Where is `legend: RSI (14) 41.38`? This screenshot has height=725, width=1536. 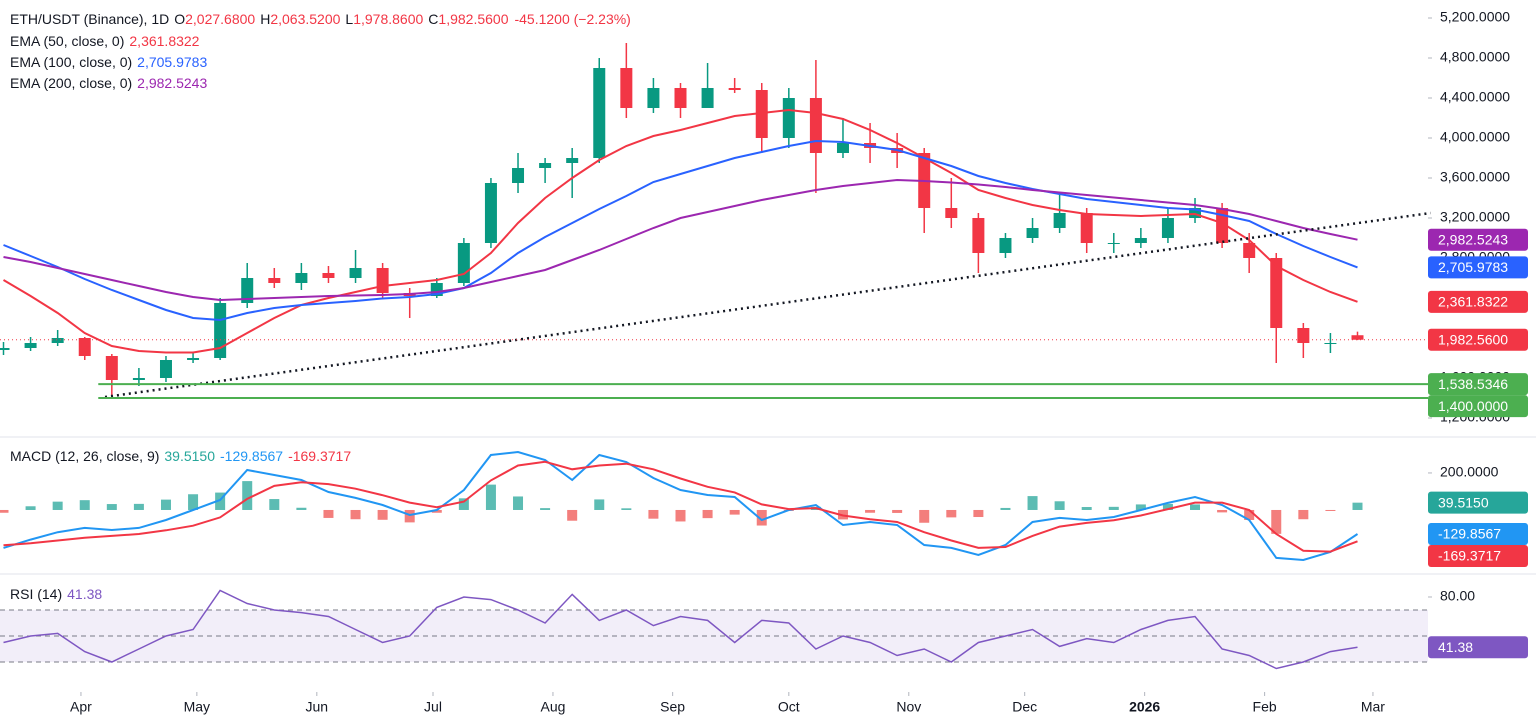 legend: RSI (14) 41.38 is located at coordinates (56, 594).